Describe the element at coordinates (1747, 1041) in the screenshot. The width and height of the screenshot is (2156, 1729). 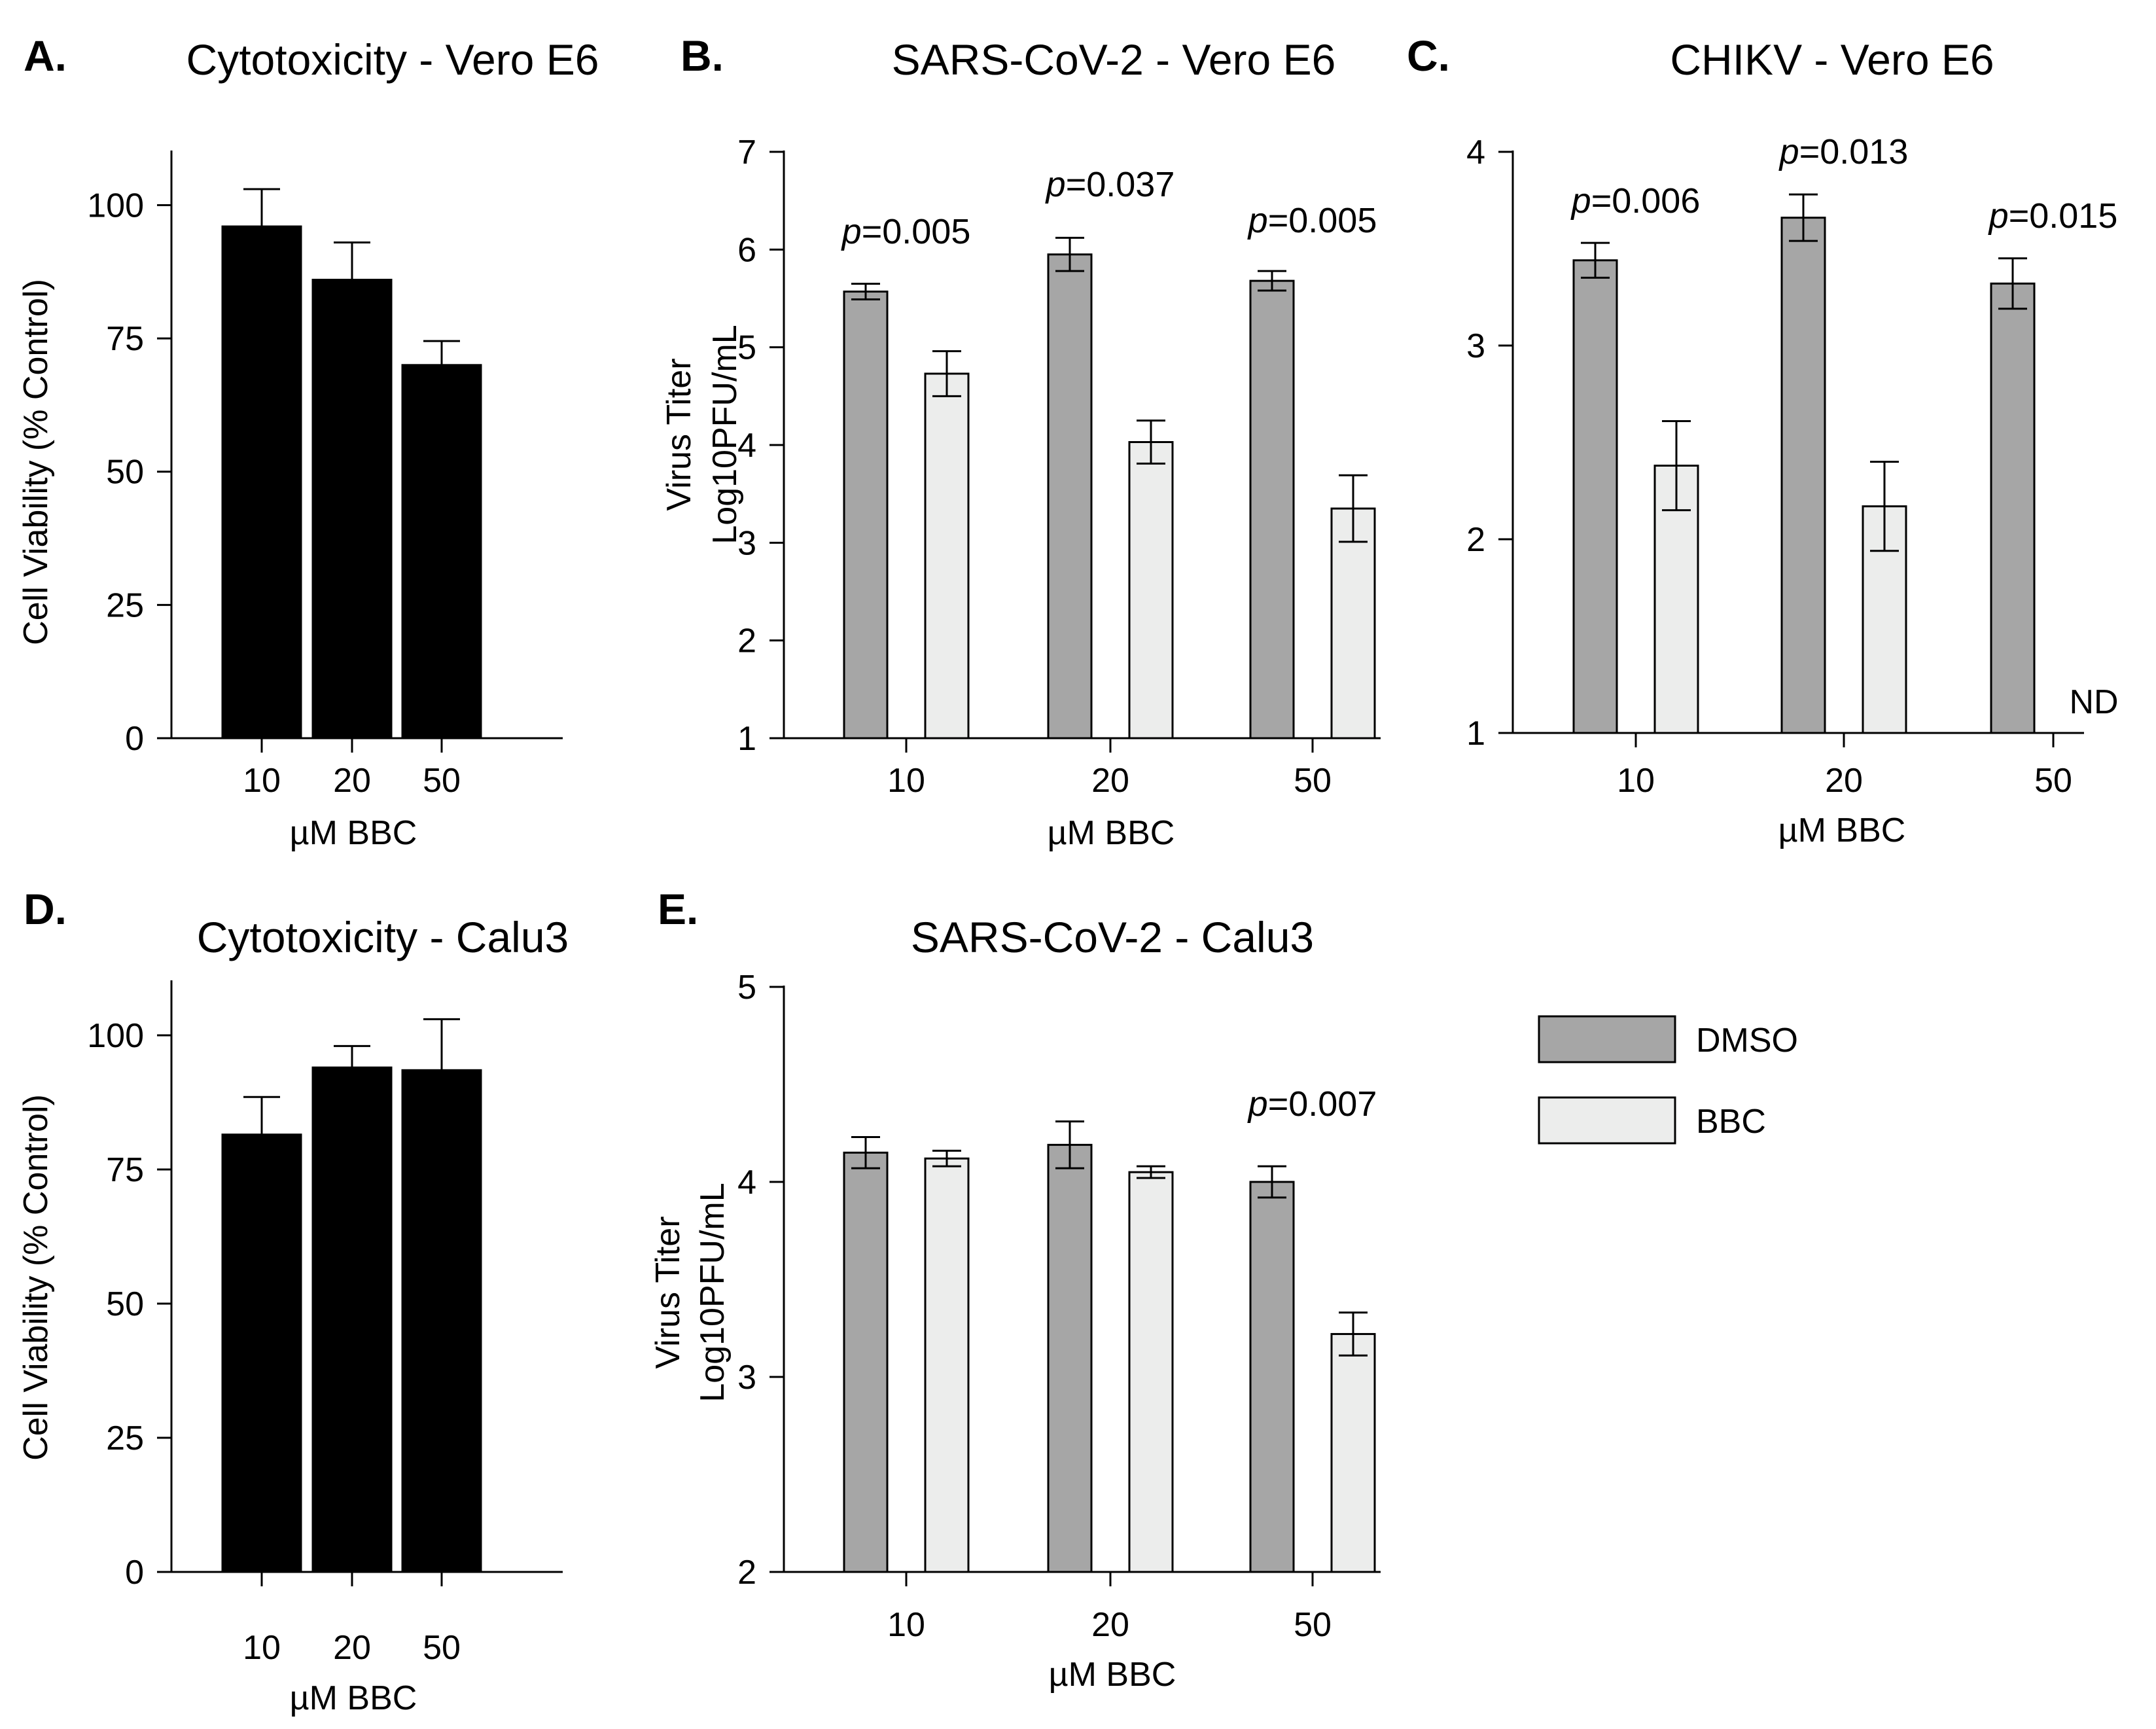
I see `legend-label-dmso: DMSO` at that location.